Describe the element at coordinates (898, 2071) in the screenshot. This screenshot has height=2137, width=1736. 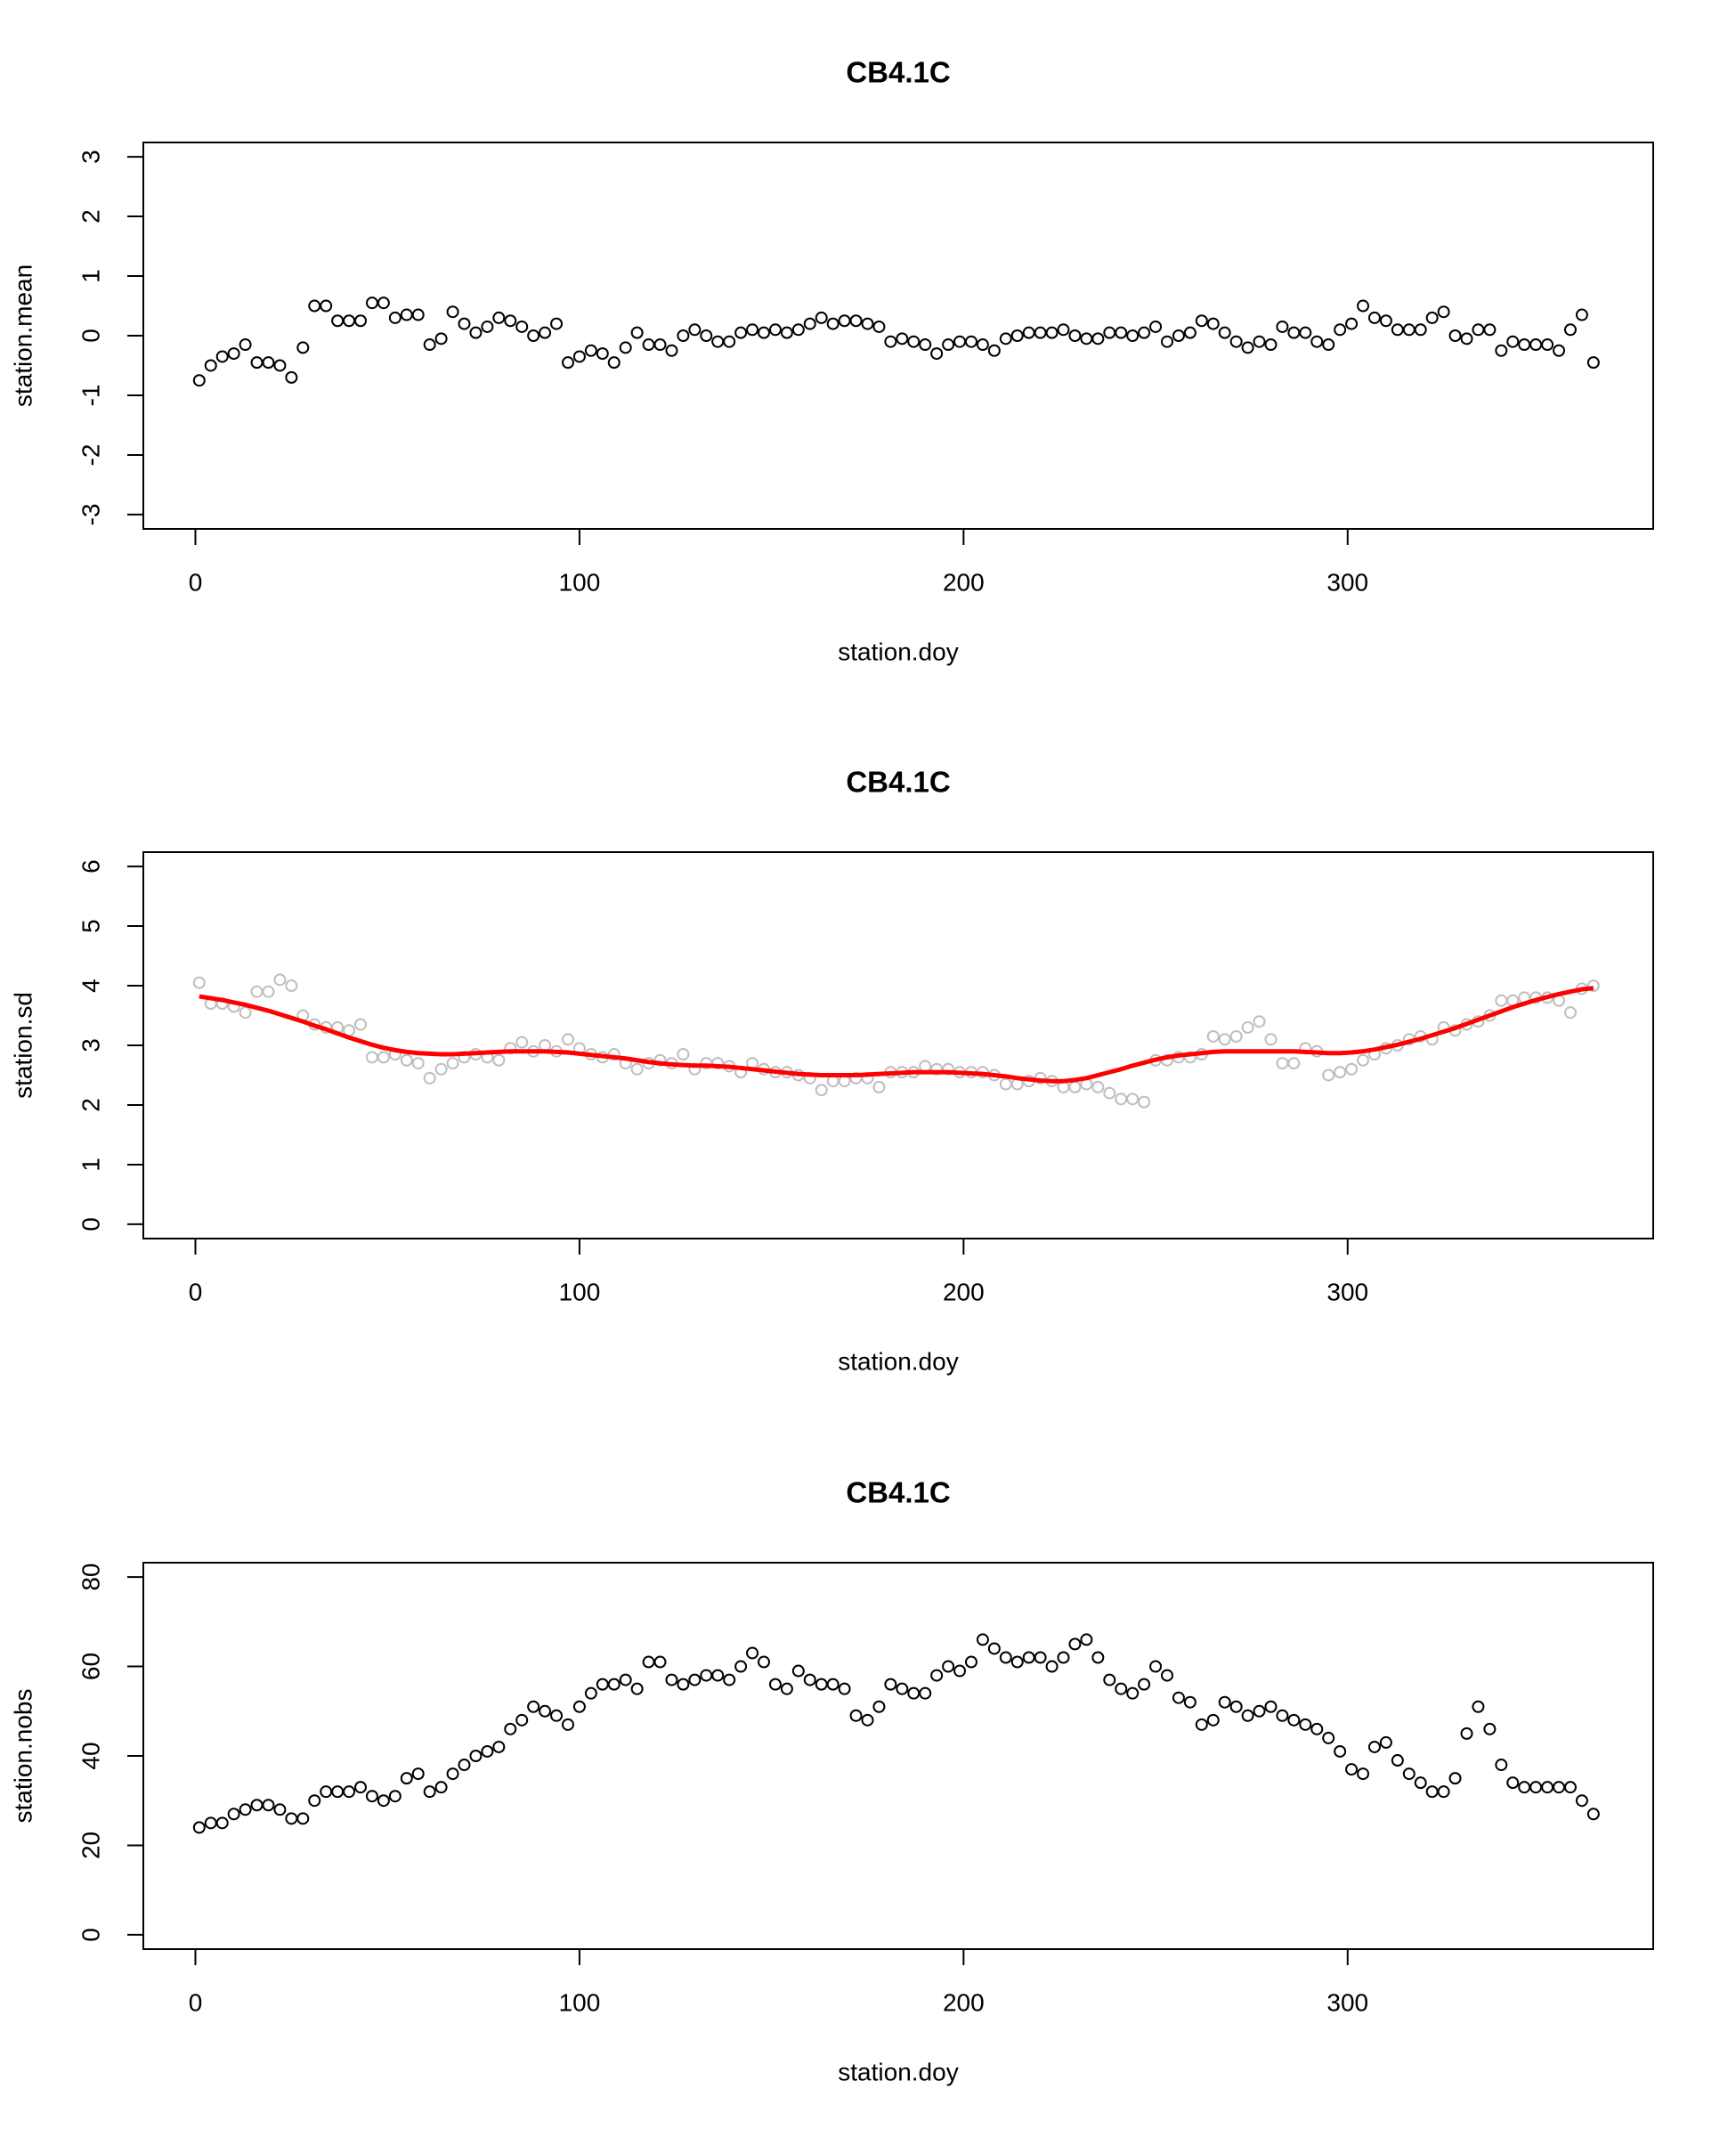
I see `x-axis-label: station.doy` at that location.